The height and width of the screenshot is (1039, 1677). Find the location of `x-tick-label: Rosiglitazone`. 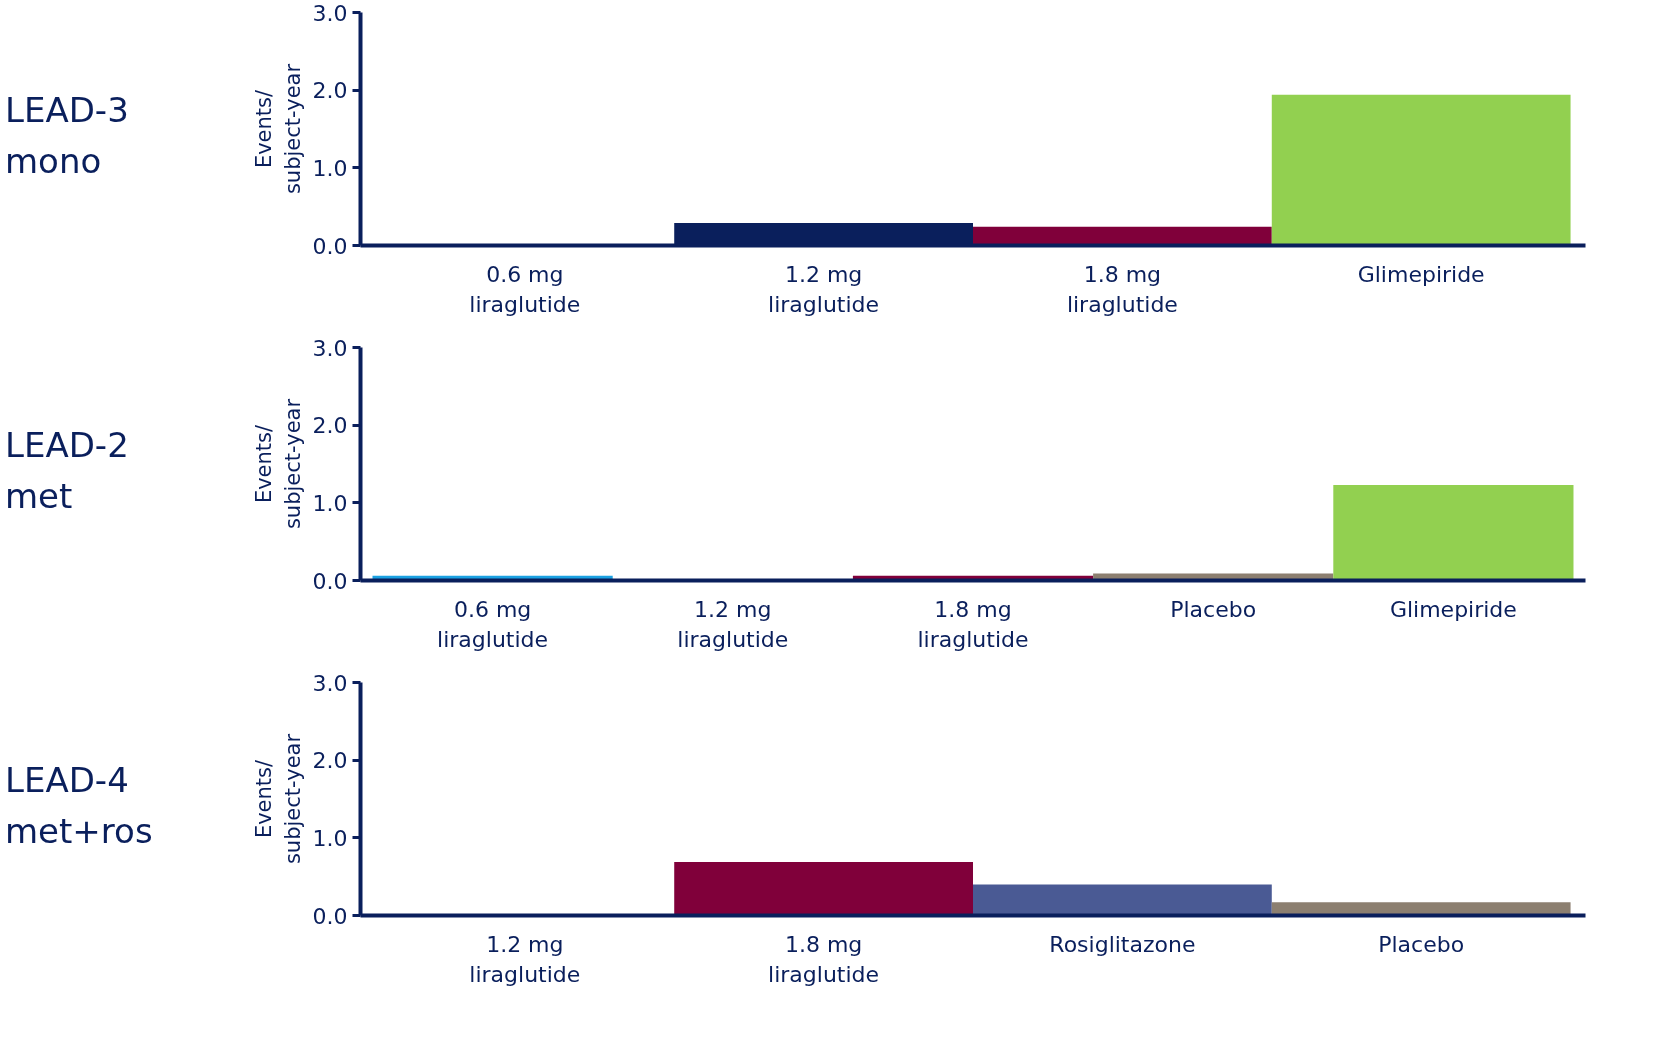

x-tick-label: Rosiglitazone is located at coordinates (1122, 944).